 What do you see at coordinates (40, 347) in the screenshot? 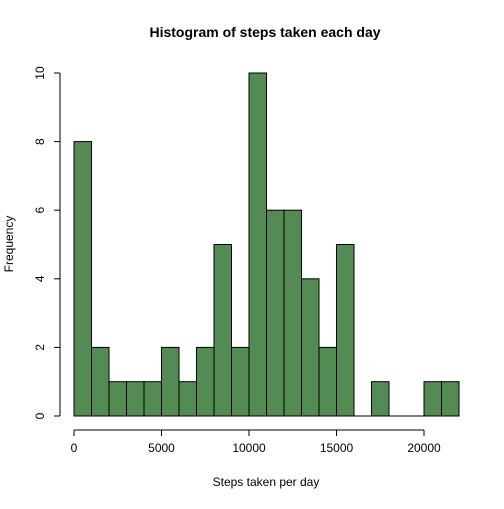
I see `y-tick-label: 2` at bounding box center [40, 347].